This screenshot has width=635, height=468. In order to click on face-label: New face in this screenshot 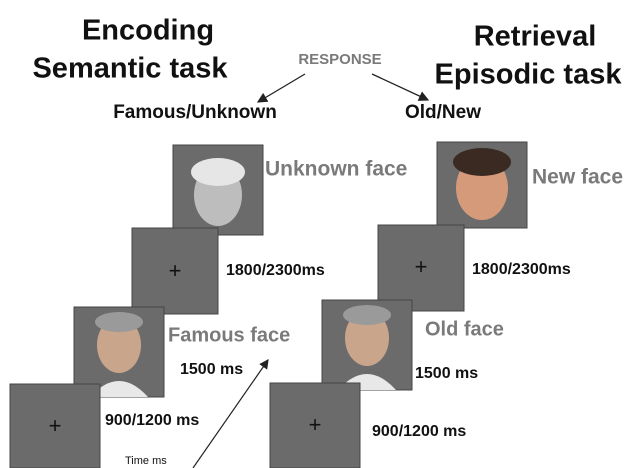, I will do `click(577, 177)`.